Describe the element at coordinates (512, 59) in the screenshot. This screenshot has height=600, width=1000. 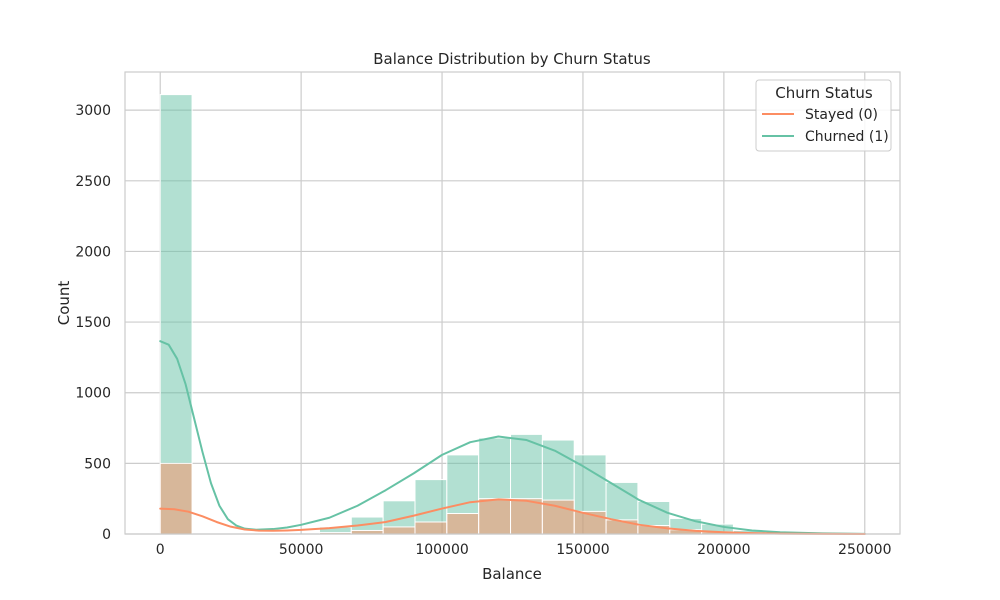
I see `chart-title: Balance Distribution by Churn Status` at that location.